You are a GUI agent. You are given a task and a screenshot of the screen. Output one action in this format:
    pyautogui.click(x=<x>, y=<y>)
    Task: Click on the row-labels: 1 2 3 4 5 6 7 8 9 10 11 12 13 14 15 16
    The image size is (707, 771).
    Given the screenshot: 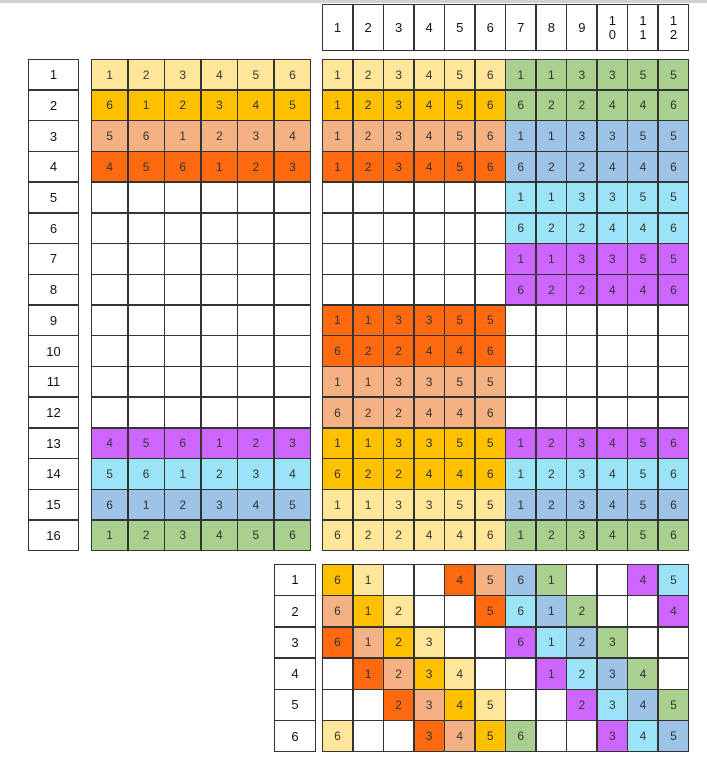 What is the action you would take?
    pyautogui.click(x=53, y=305)
    